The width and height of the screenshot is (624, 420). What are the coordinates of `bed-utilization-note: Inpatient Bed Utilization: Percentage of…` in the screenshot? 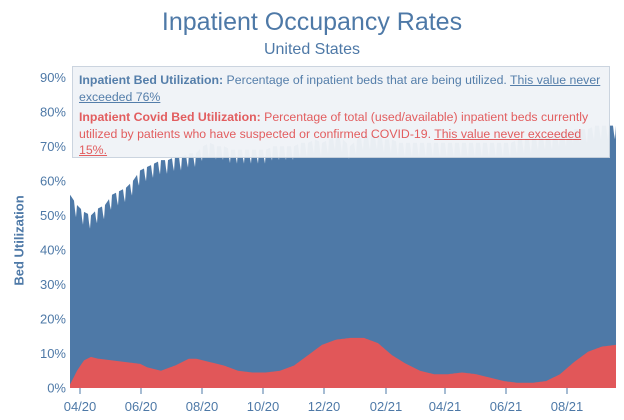 It's located at (341, 88).